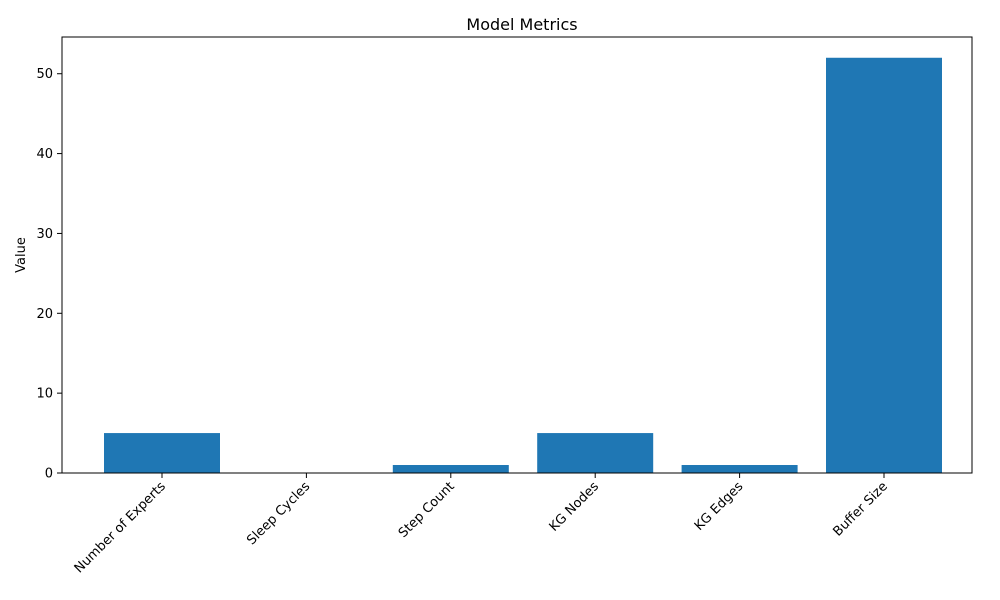 This screenshot has height=600, width=1000. What do you see at coordinates (427, 510) in the screenshot?
I see `x-tick-label: Step Count` at bounding box center [427, 510].